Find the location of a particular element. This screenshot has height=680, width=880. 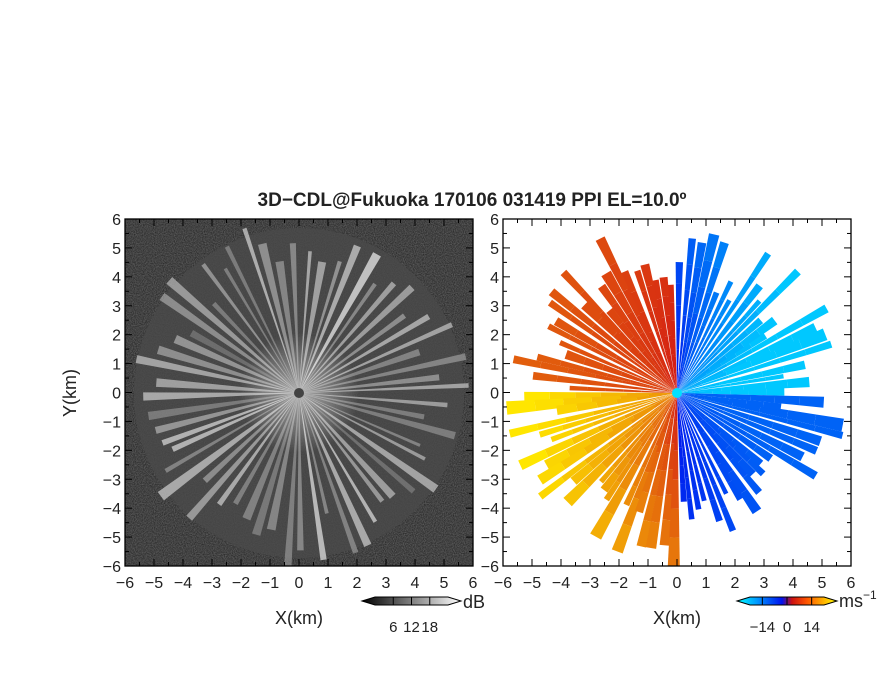

x-tick-label: −5 is located at coordinates (154, 583).